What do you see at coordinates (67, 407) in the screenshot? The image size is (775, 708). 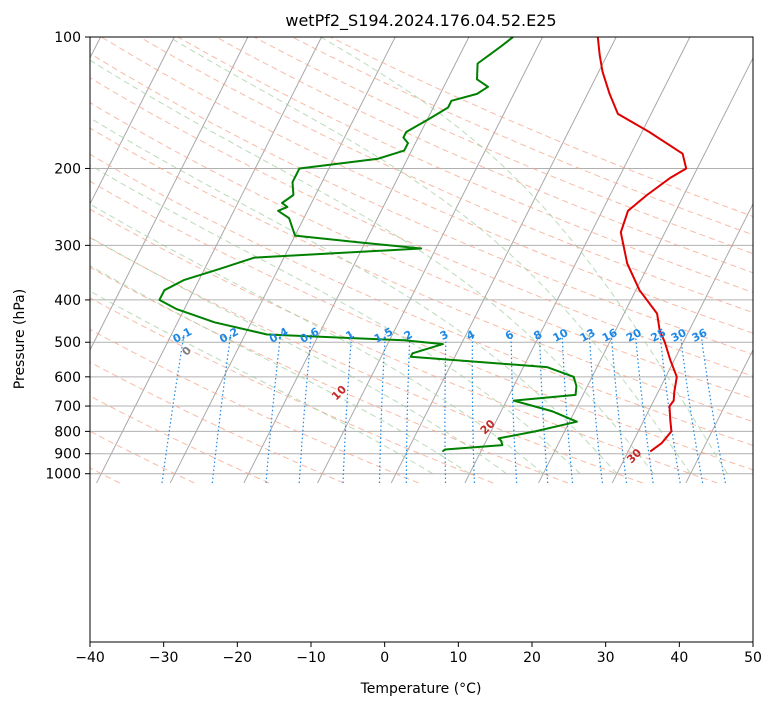 I see `y-tick-label: 700` at bounding box center [67, 407].